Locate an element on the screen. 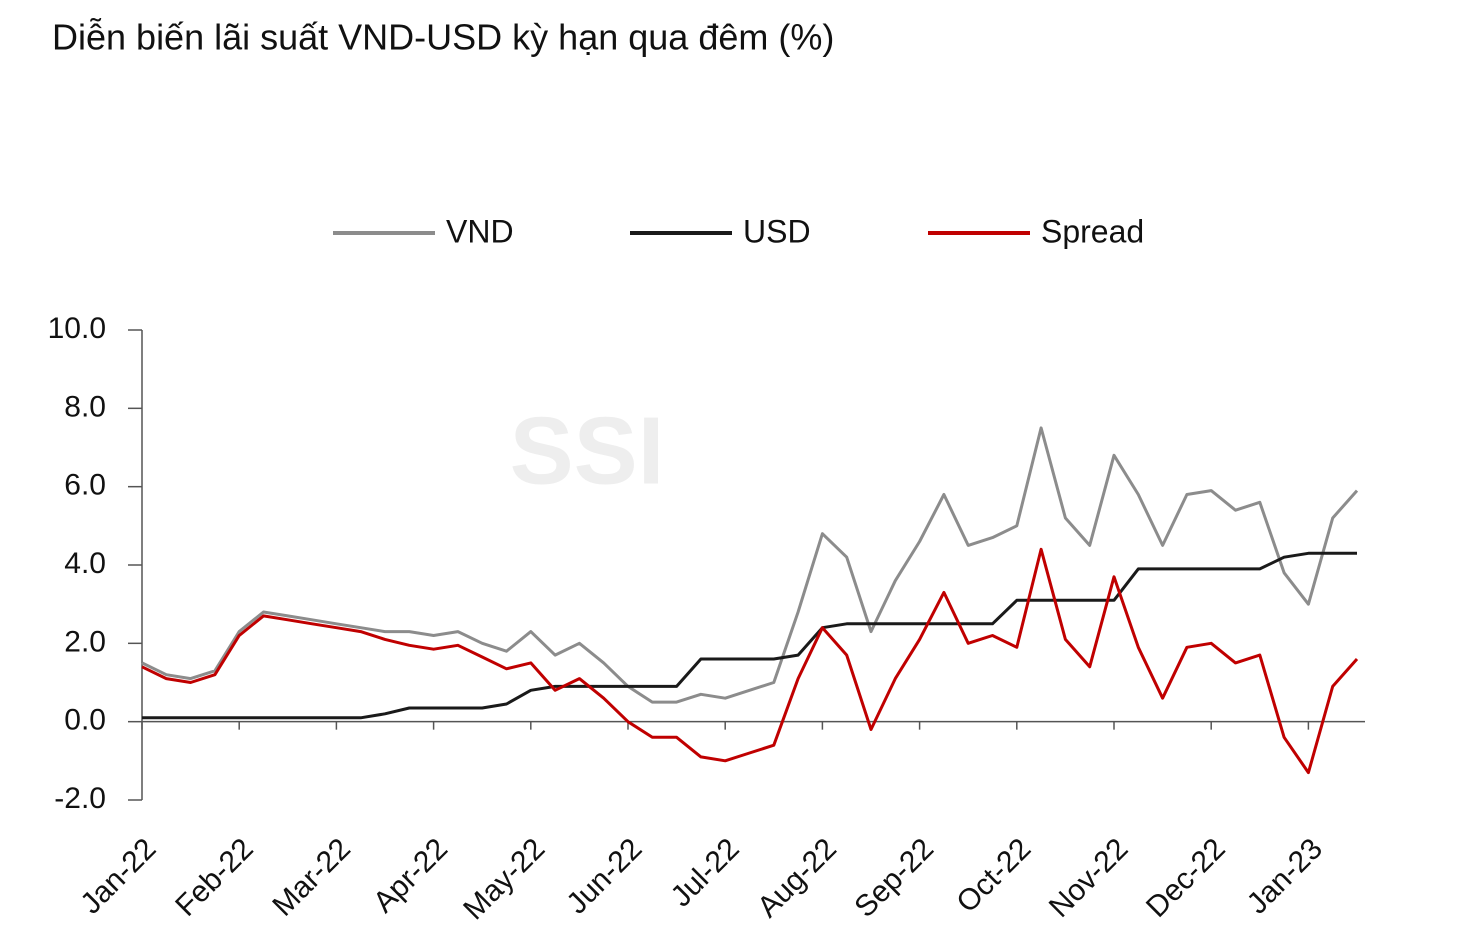 This screenshot has width=1459, height=940. y-tick-label: 2.0 is located at coordinates (85, 641).